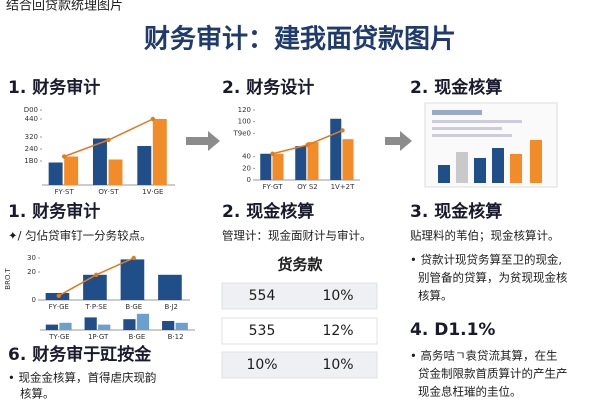  I want to click on y-tick-label: 320, so click(31, 137).